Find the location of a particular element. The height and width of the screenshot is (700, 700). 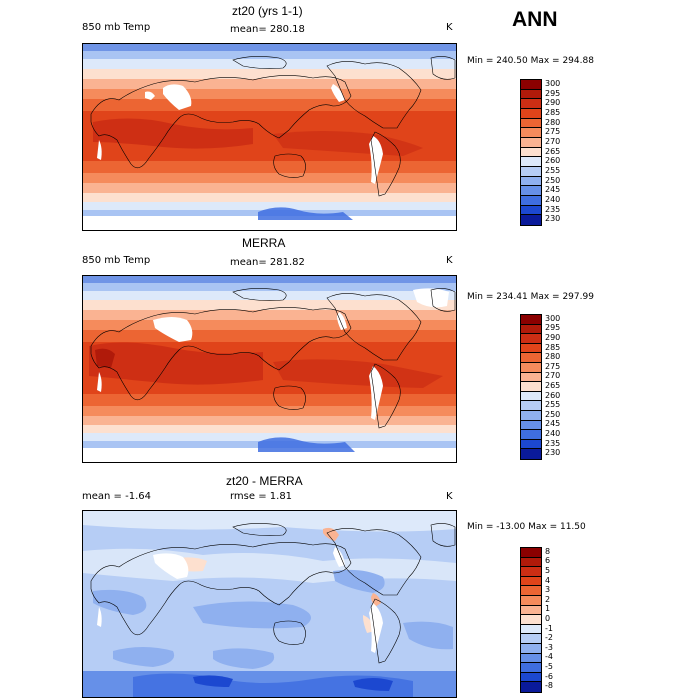

panel-3-map is located at coordinates (269, 604).